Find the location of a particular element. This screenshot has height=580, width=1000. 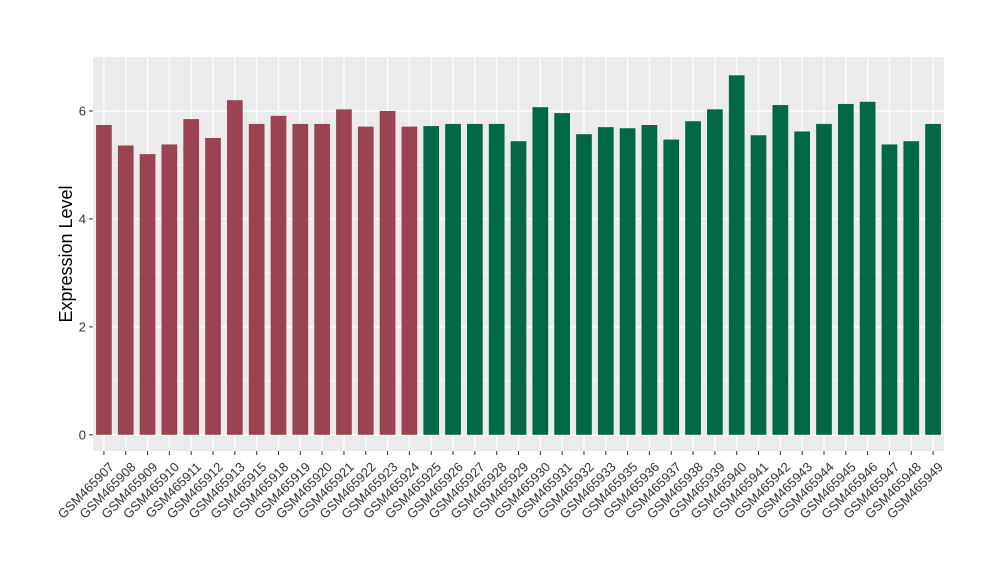

y-tick-label: 4 is located at coordinates (82, 218).